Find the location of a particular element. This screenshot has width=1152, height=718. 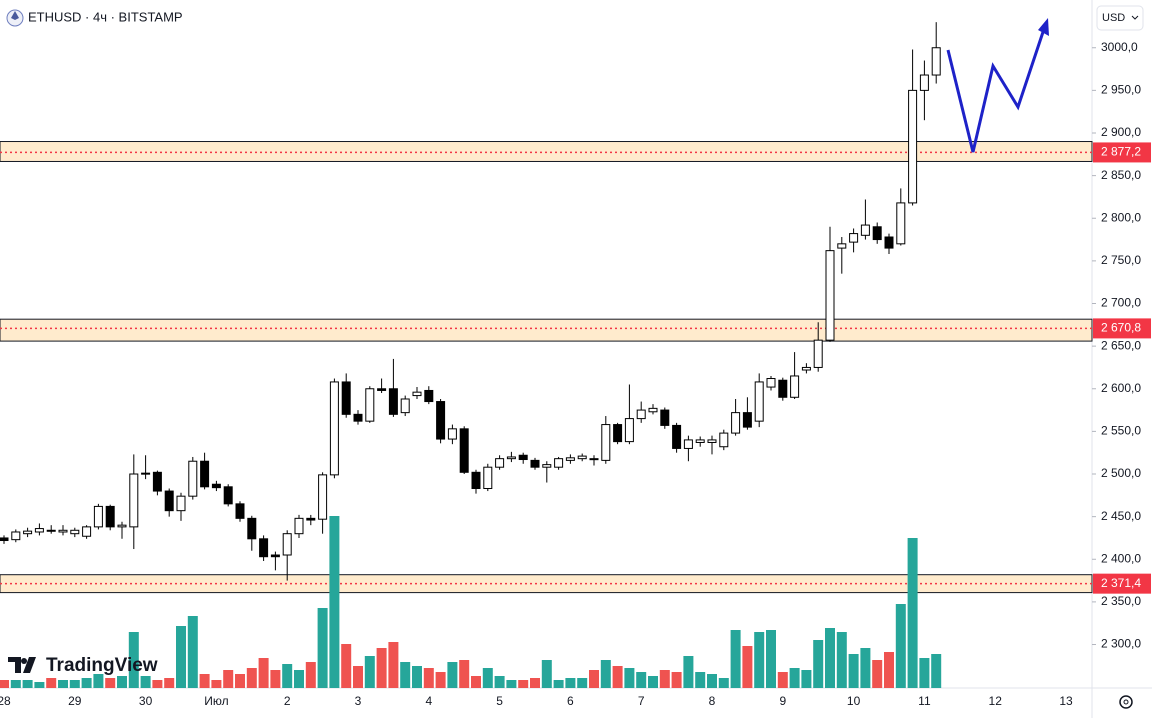

brand-name: TradingView is located at coordinates (102, 665).